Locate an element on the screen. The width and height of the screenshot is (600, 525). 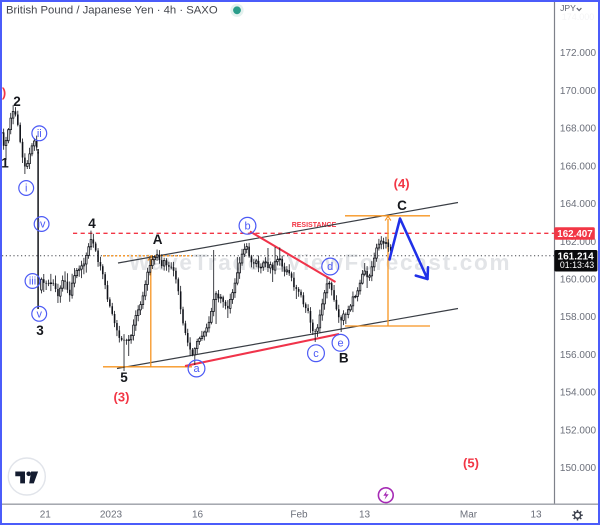
svg-text: 4 is located at coordinates (92, 223).